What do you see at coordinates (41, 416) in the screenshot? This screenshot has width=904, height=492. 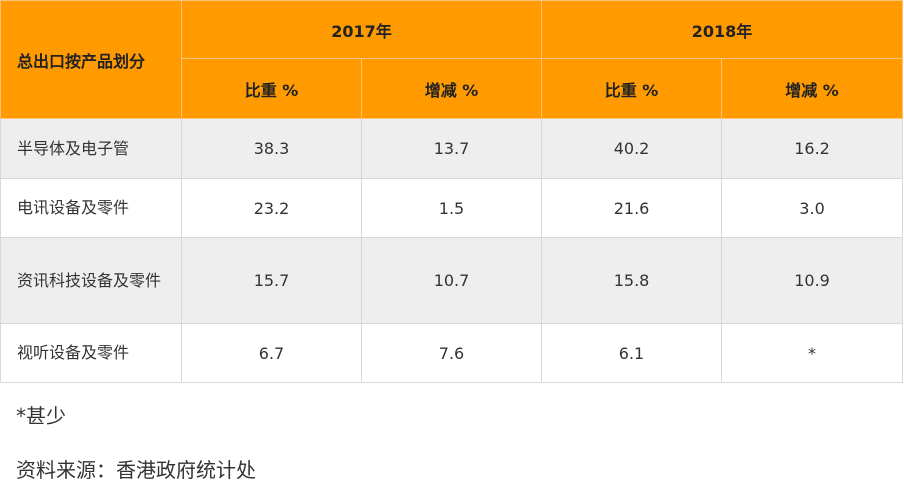 I see `note: *甚少` at bounding box center [41, 416].